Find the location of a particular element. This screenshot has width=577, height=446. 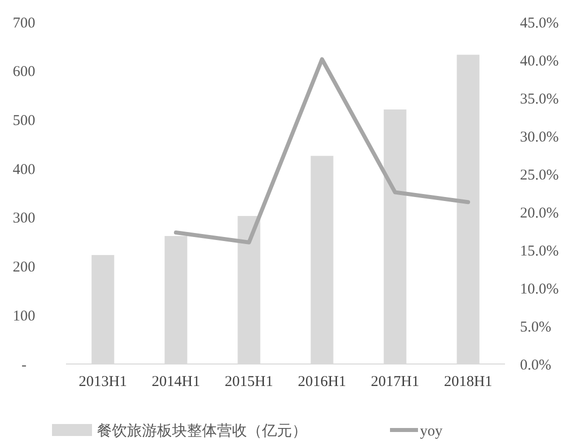

x-tick-label: 2014H1 is located at coordinates (176, 382).